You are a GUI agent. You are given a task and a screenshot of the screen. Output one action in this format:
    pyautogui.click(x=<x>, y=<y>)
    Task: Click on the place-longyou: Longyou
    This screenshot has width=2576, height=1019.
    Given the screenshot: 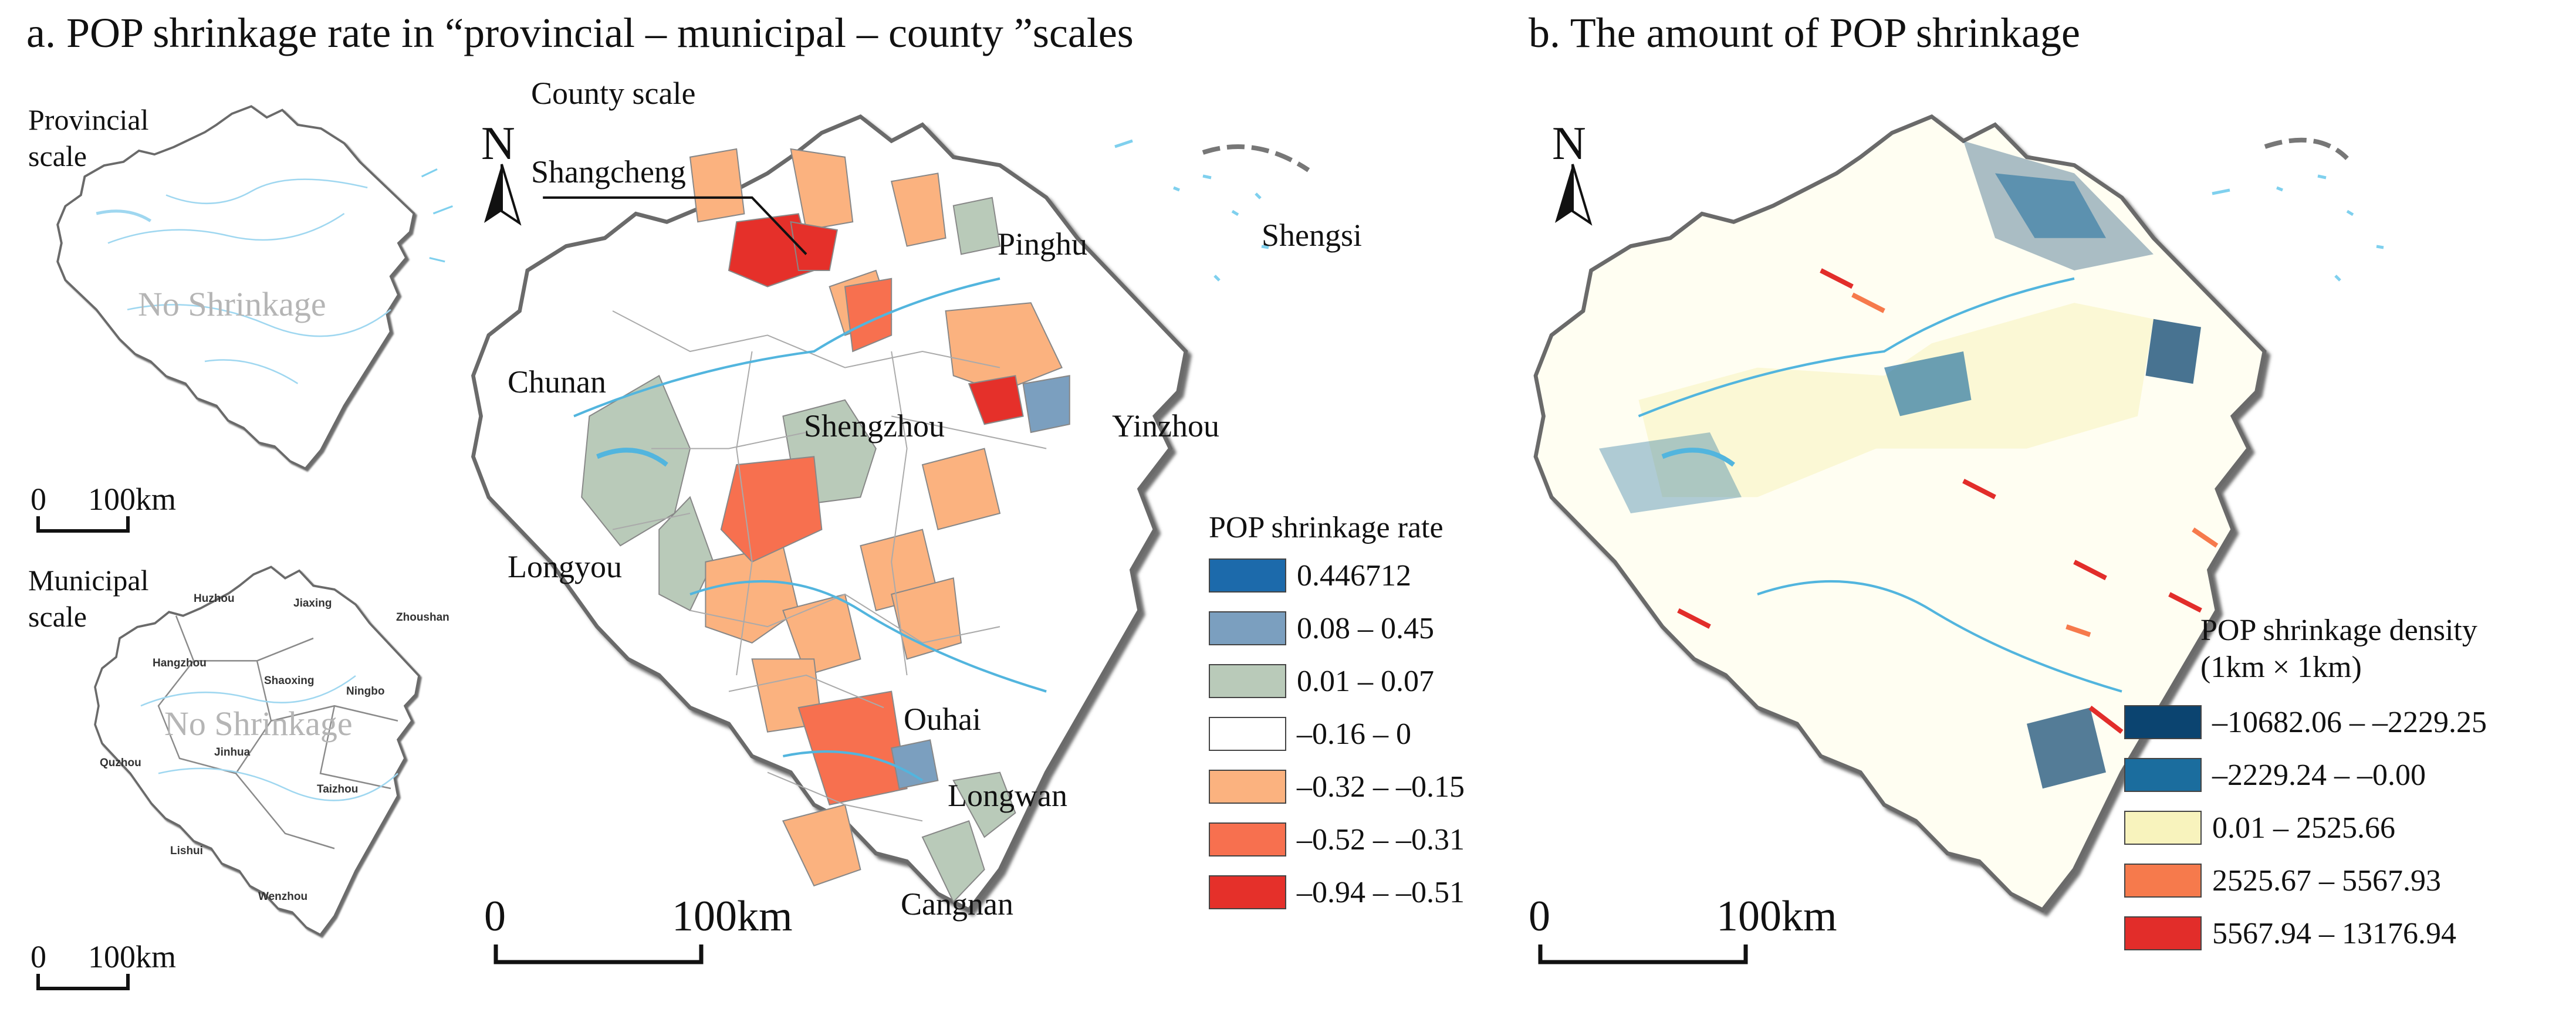 What is the action you would take?
    pyautogui.click(x=565, y=566)
    